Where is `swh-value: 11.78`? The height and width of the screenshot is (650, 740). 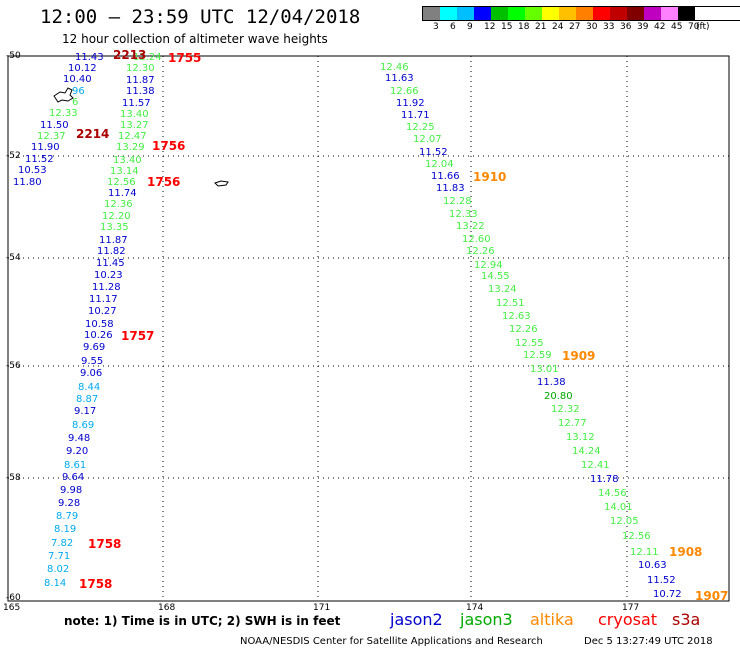 swh-value: 11.78 is located at coordinates (604, 479).